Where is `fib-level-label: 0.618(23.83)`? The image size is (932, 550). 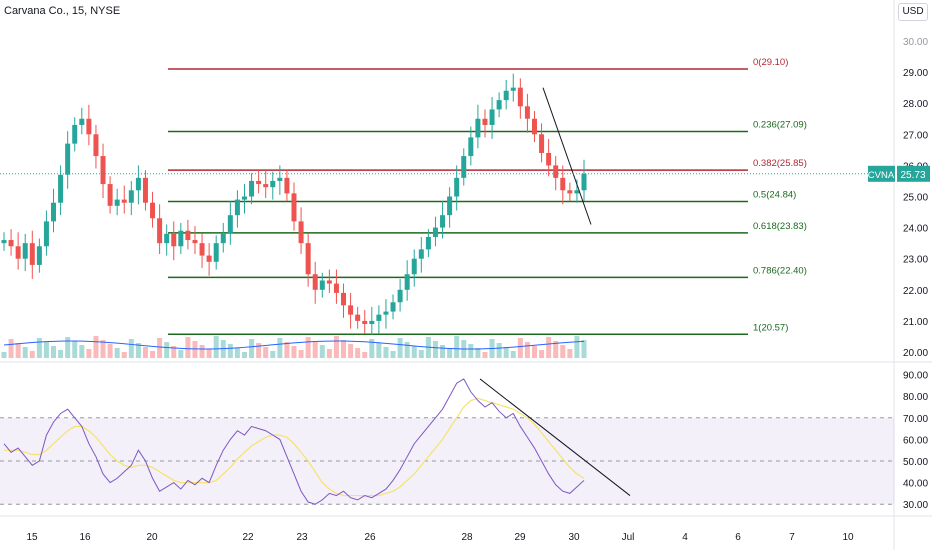 fib-level-label: 0.618(23.83) is located at coordinates (780, 226).